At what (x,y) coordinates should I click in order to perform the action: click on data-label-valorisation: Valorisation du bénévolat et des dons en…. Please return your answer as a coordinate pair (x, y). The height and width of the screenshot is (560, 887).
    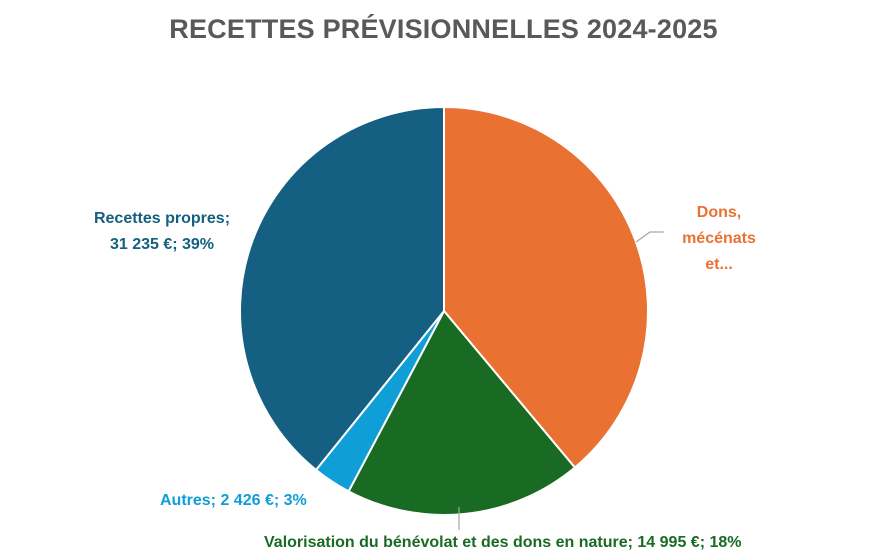
    Looking at the image, I should click on (503, 542).